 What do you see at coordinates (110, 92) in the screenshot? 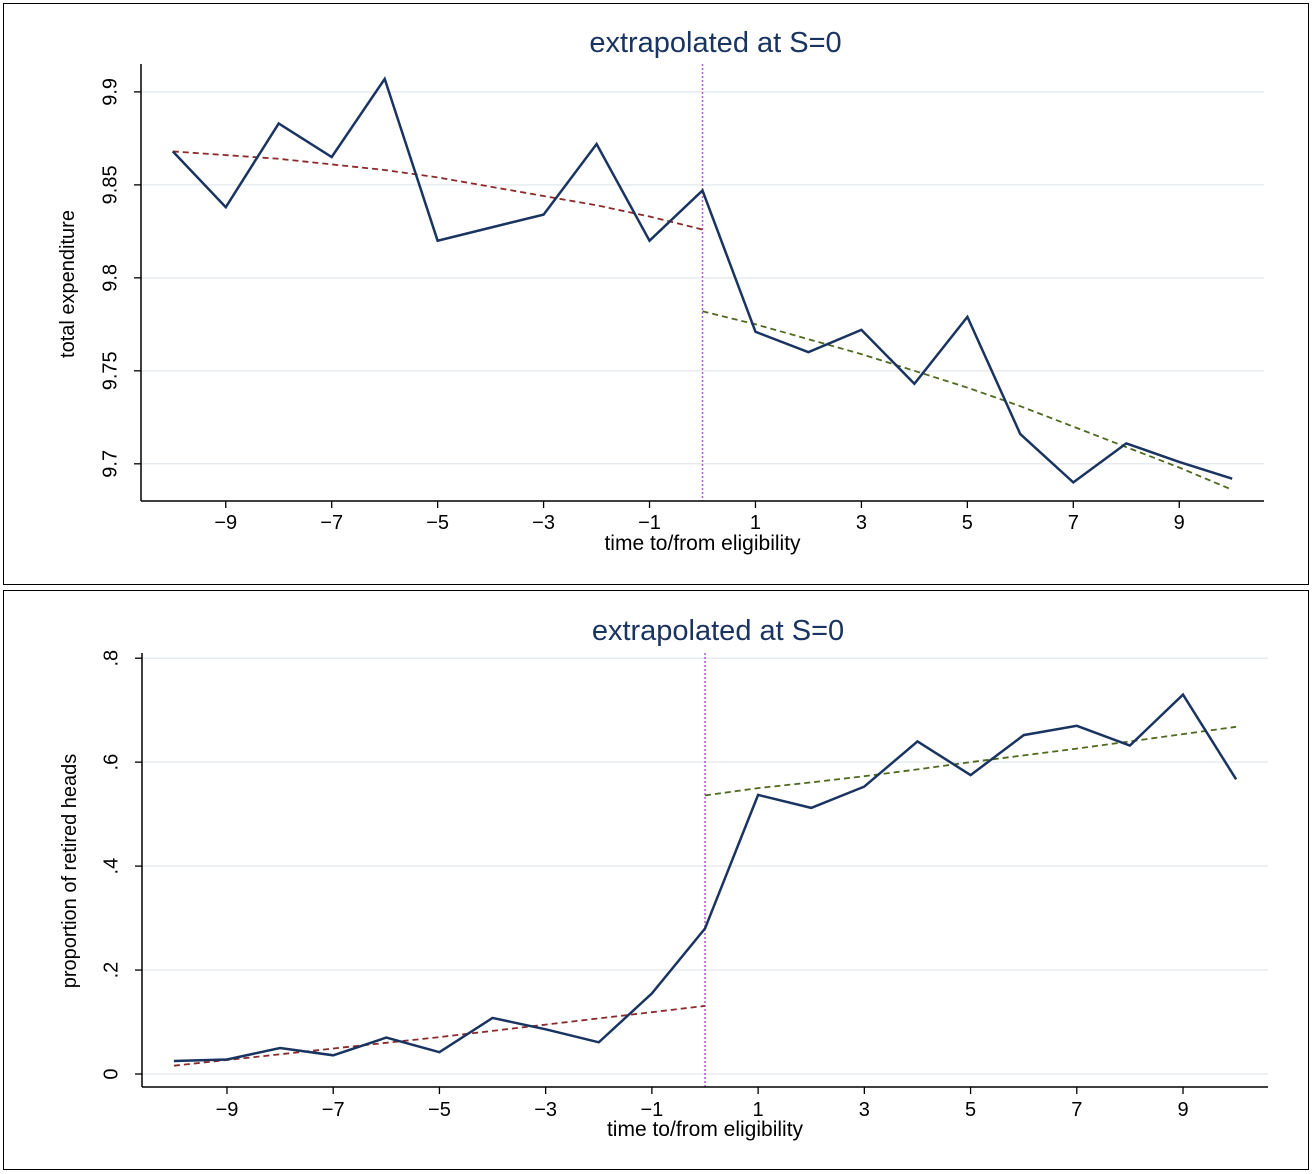
I see `y-tick-label: 9.9` at bounding box center [110, 92].